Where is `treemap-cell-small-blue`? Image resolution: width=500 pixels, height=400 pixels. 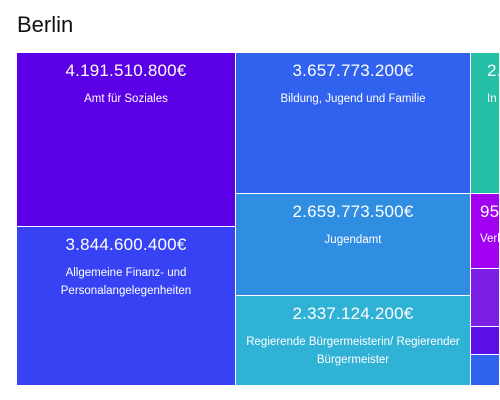 treemap-cell-small-blue is located at coordinates (485, 370).